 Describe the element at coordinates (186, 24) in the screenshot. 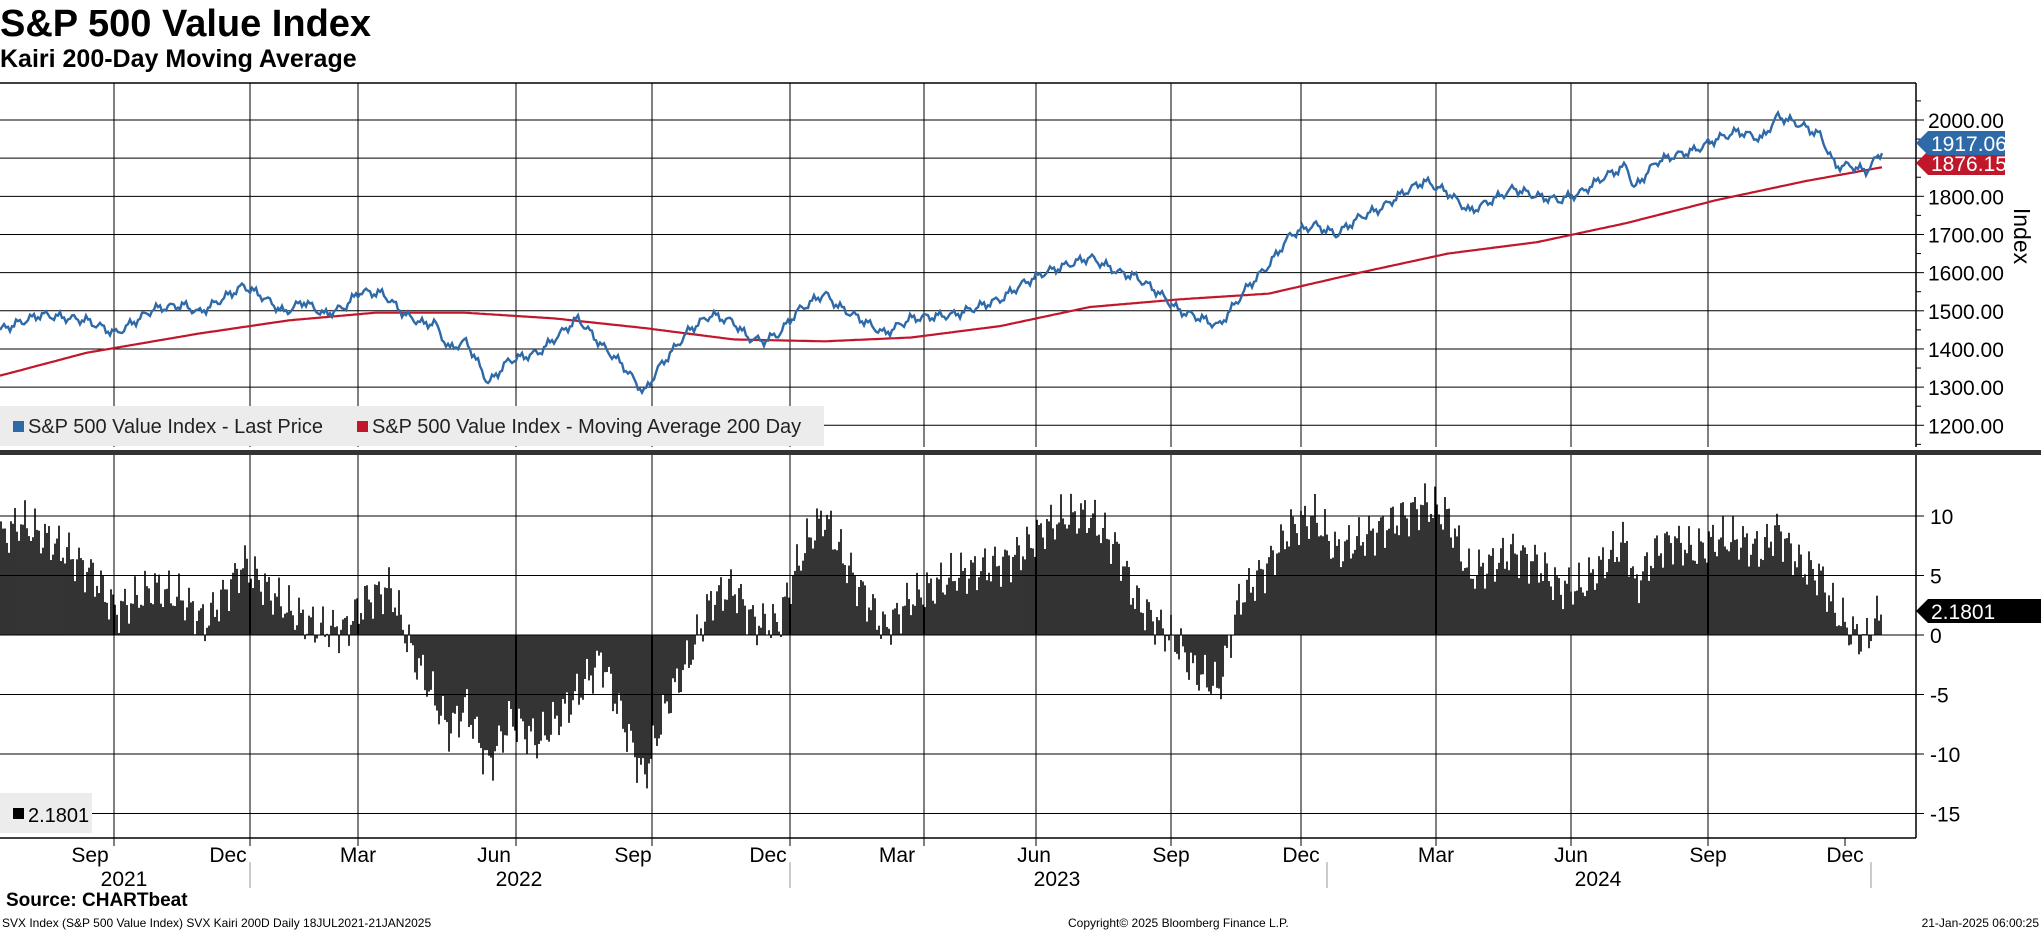

I see `page-title: S&P 500 Value Index` at that location.